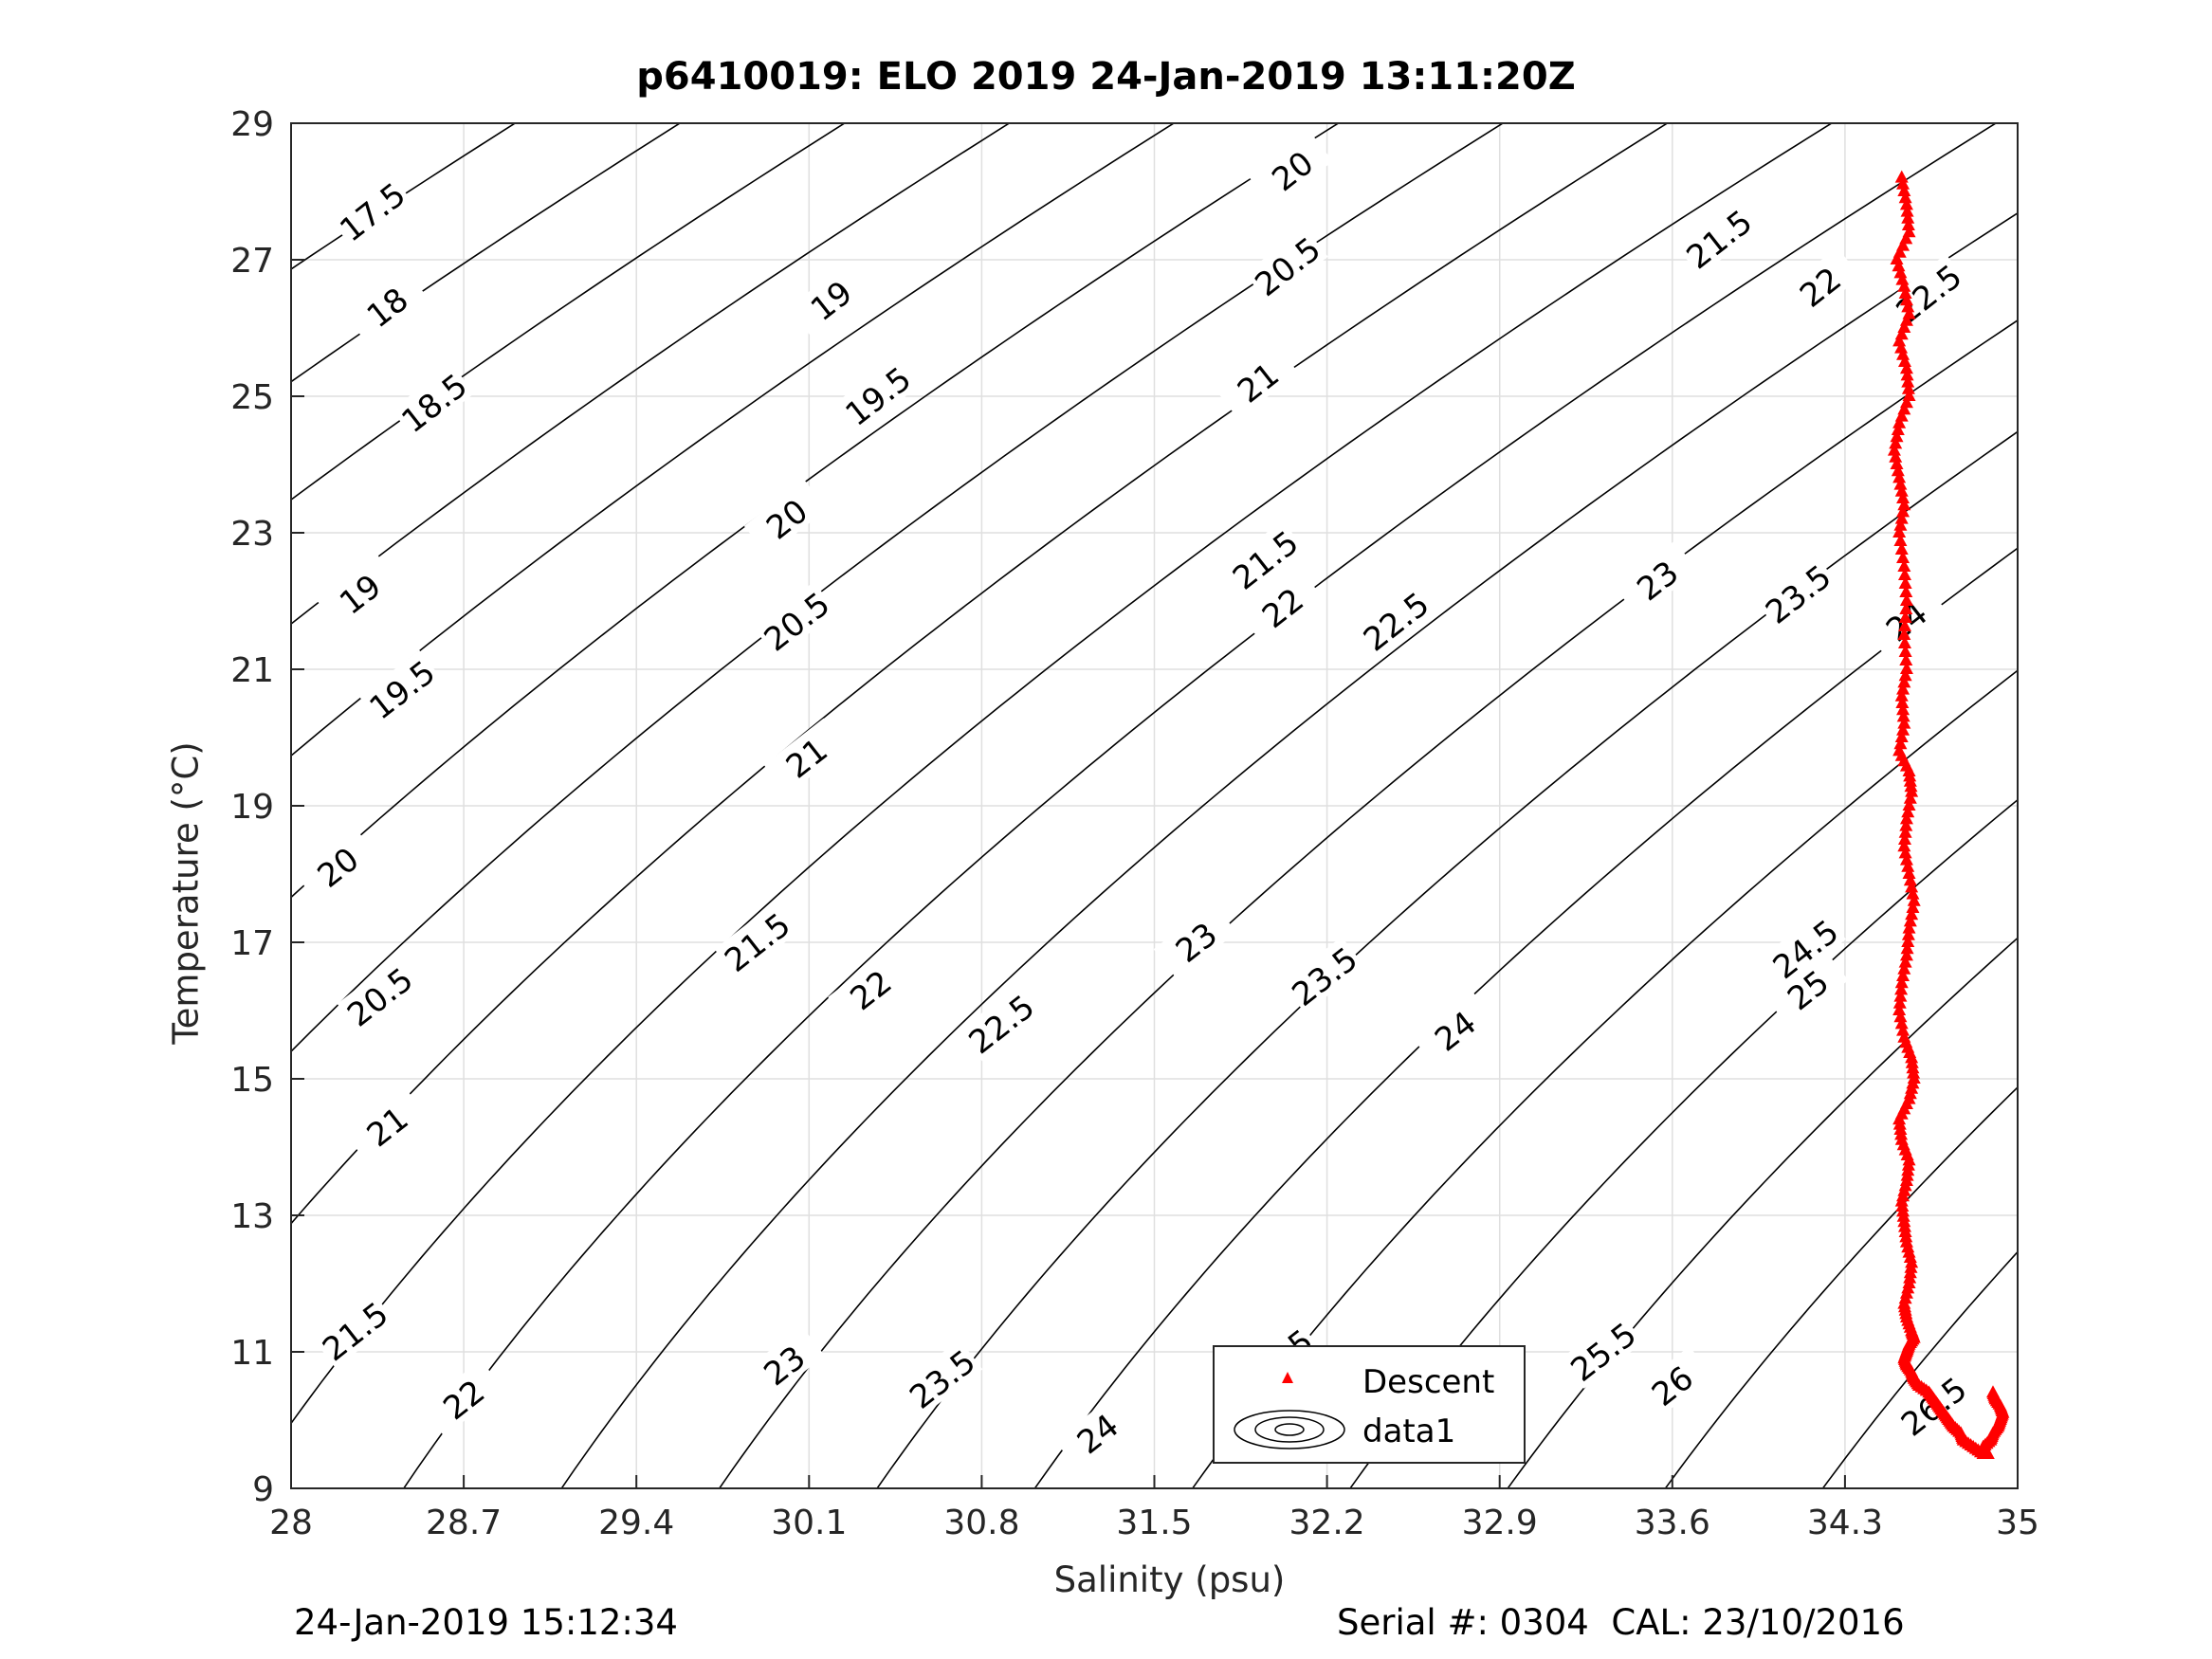 The image size is (2212, 1659). Describe the element at coordinates (1154, 1508) in the screenshot. I see `x-axis-ticks: 28 28.7 29.4 30.1 30.8 31.5 32.2 32.9 33.6 34.3 35` at that location.